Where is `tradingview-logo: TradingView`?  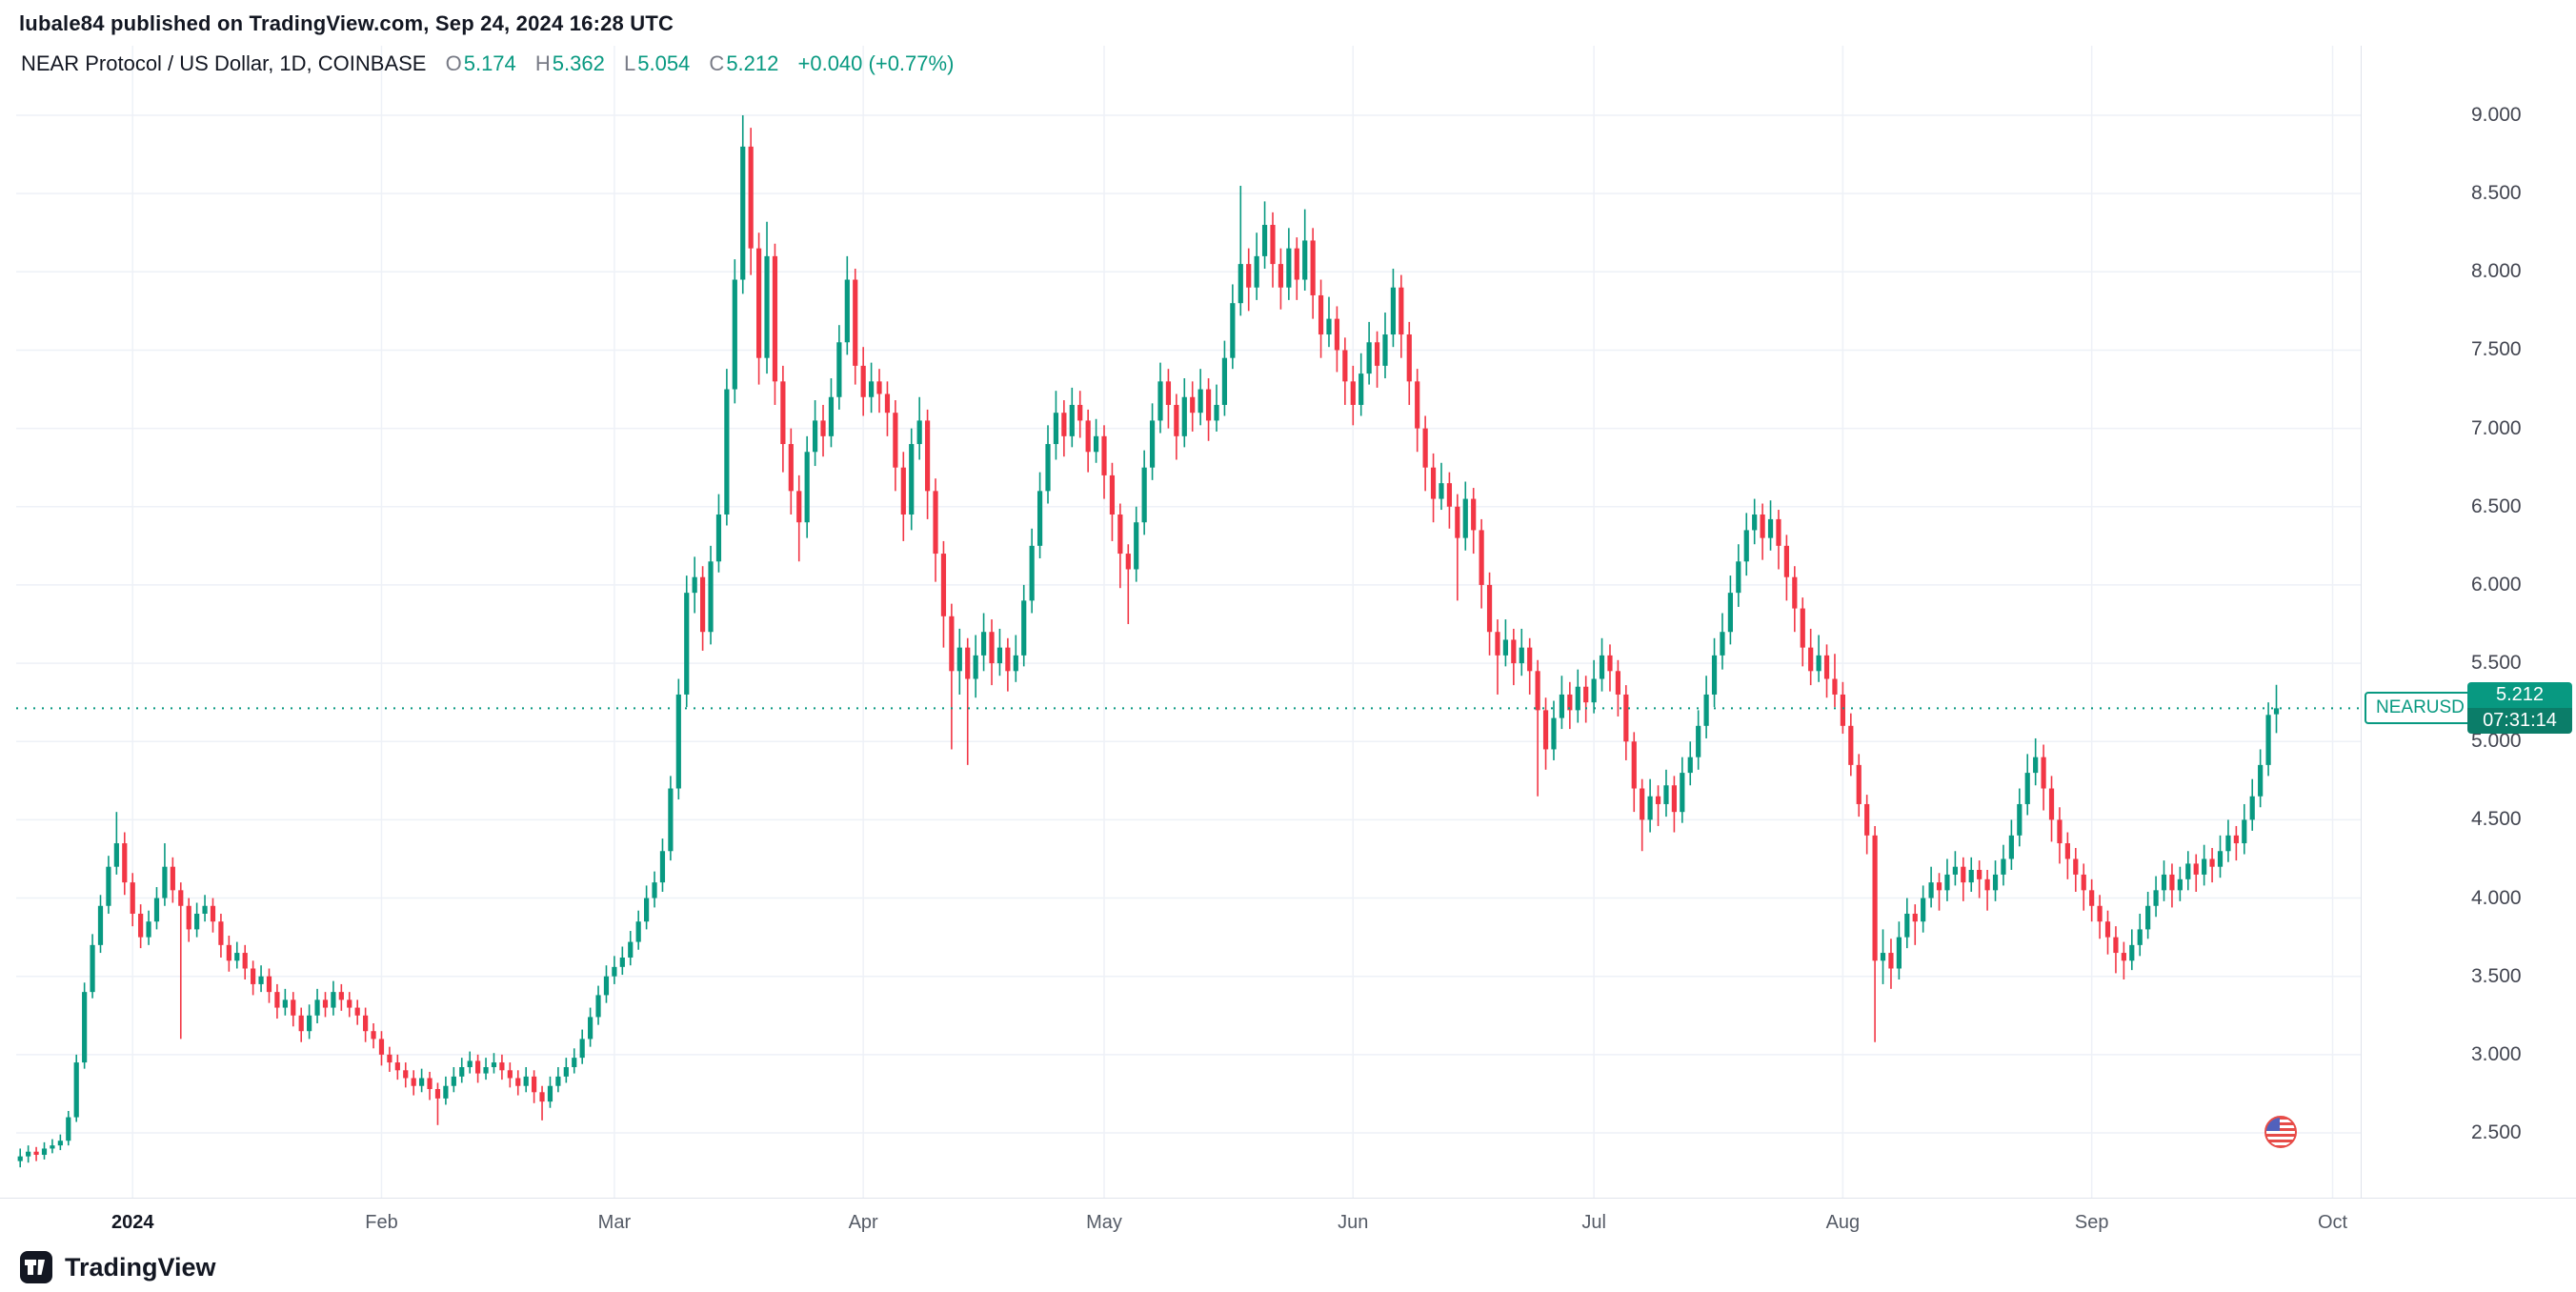
tradingview-logo: TradingView is located at coordinates (118, 1267).